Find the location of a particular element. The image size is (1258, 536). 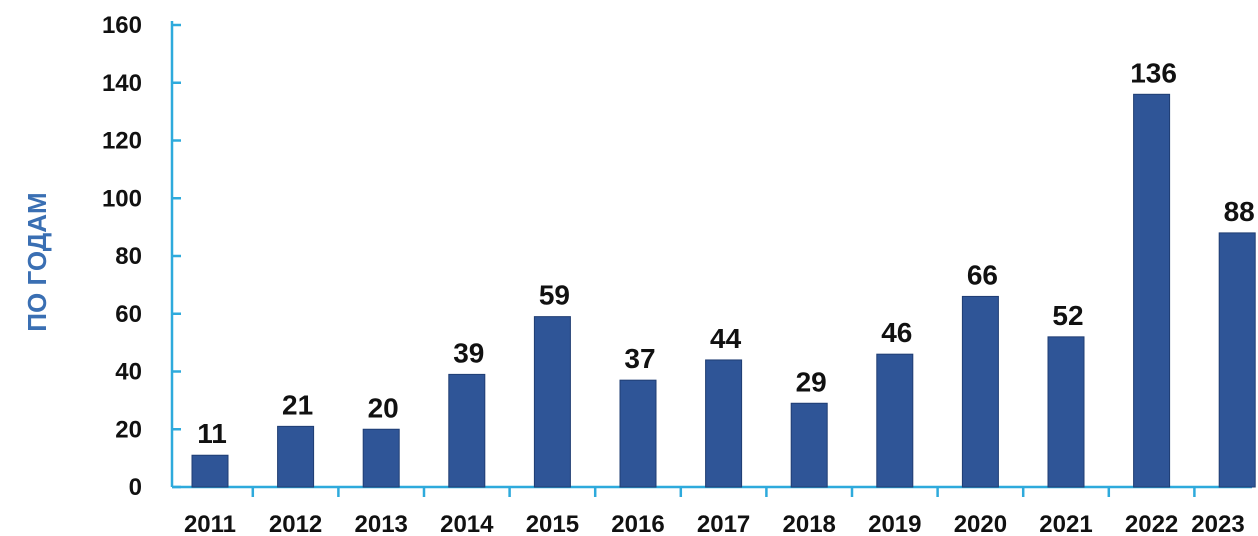

y-tick-label: 120 is located at coordinates (122, 141).